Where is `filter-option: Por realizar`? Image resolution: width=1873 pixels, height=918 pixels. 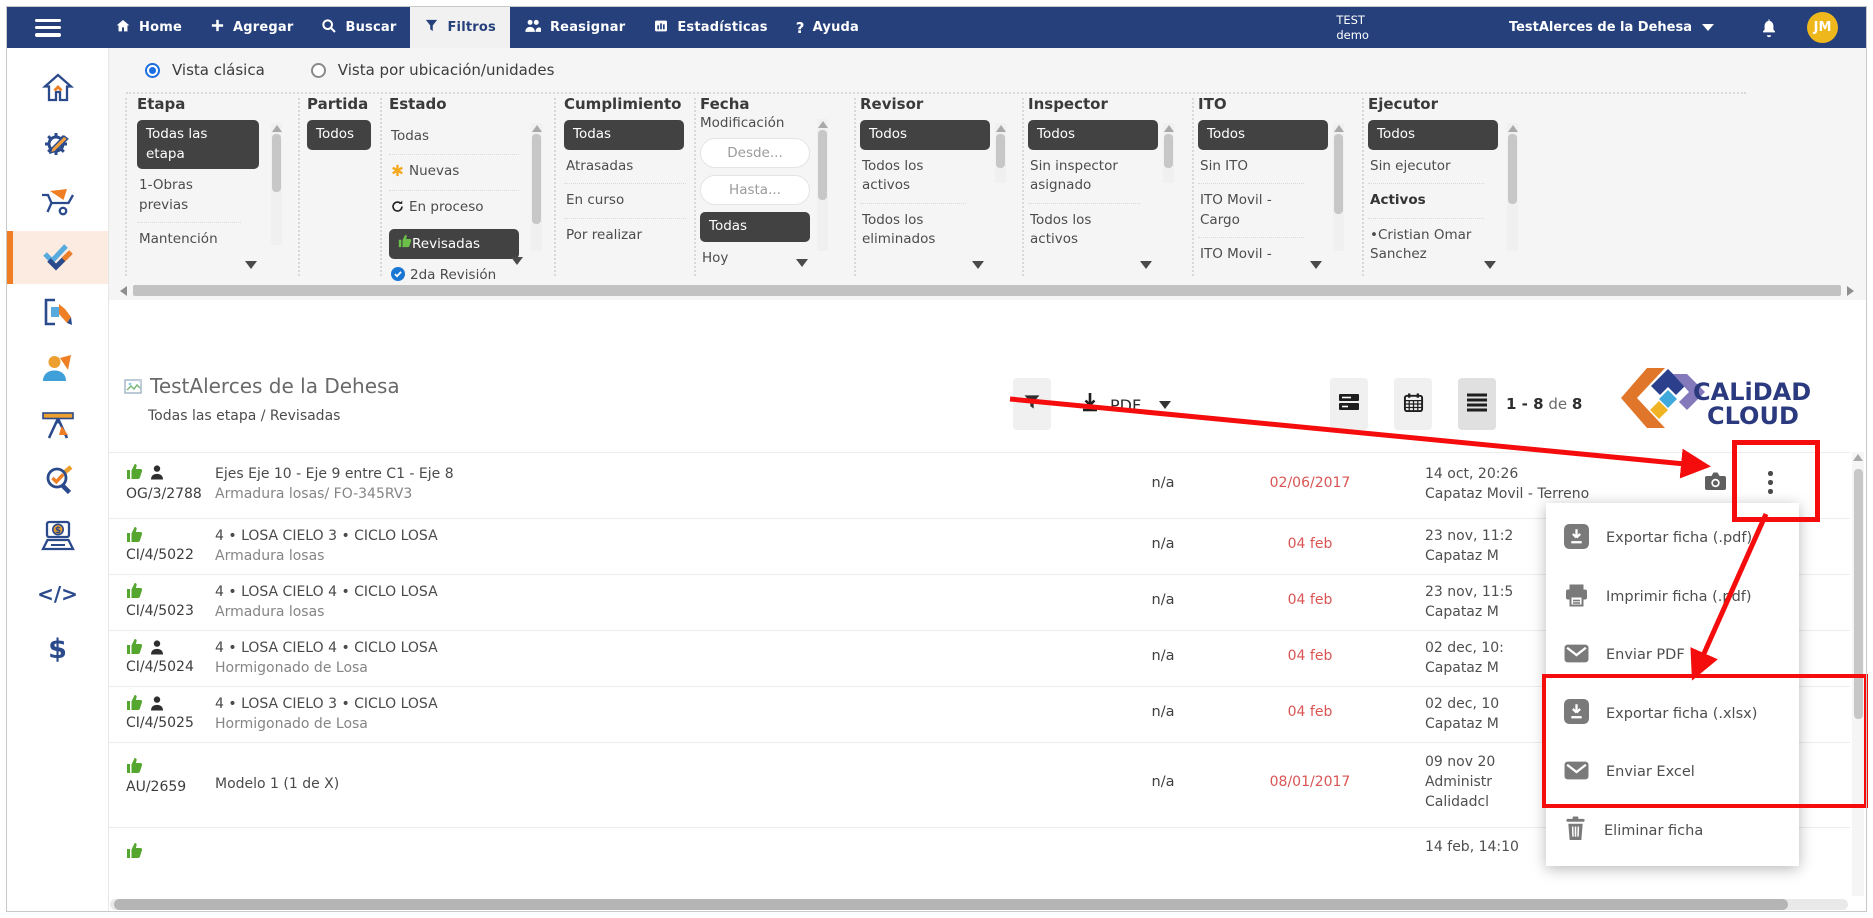
filter-option: Por realizar is located at coordinates (604, 234).